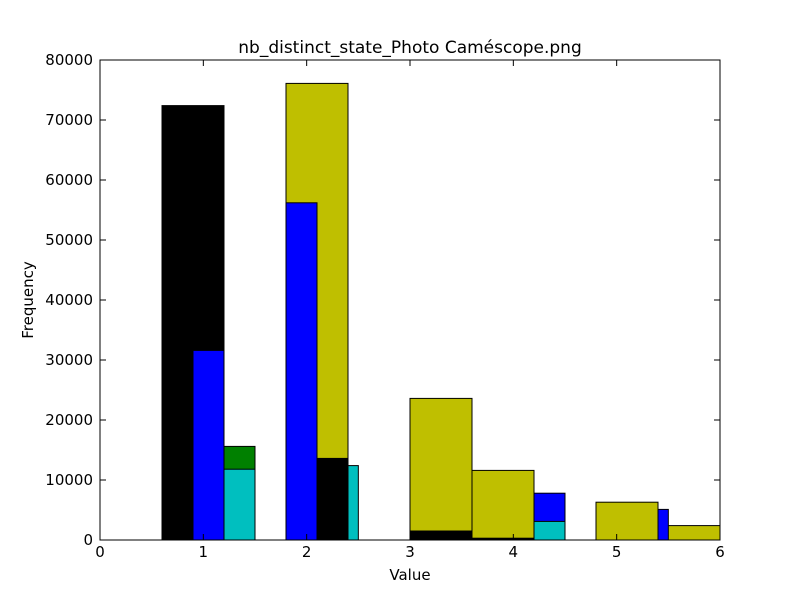  What do you see at coordinates (409, 575) in the screenshot?
I see `x-axis-label: Value` at bounding box center [409, 575].